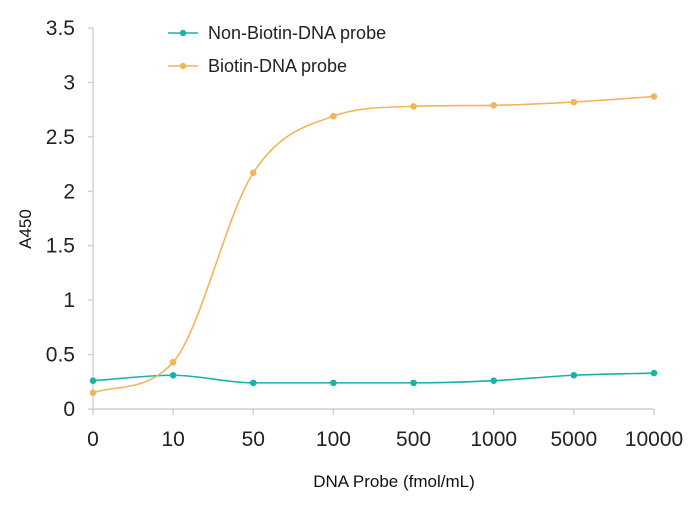  What do you see at coordinates (93, 439) in the screenshot?
I see `x-tick-label: 0` at bounding box center [93, 439].